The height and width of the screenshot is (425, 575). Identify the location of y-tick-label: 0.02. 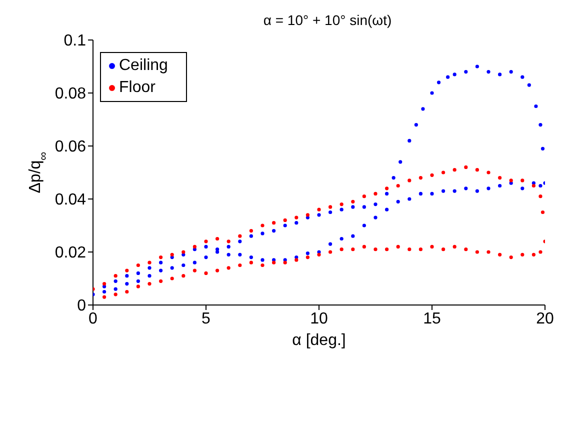
(70, 253).